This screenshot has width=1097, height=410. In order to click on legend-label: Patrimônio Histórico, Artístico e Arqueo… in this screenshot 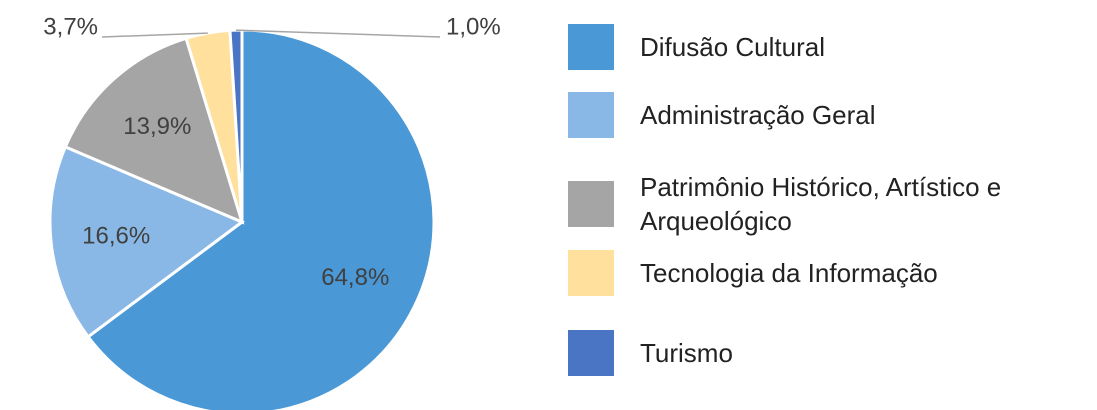, I will do `click(821, 204)`.